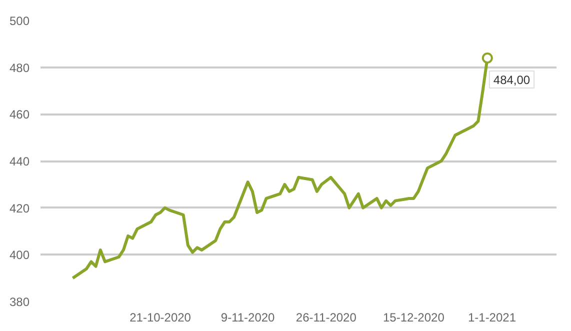 This screenshot has width=571, height=331. What do you see at coordinates (19, 255) in the screenshot?
I see `y-tick-label: 400` at bounding box center [19, 255].